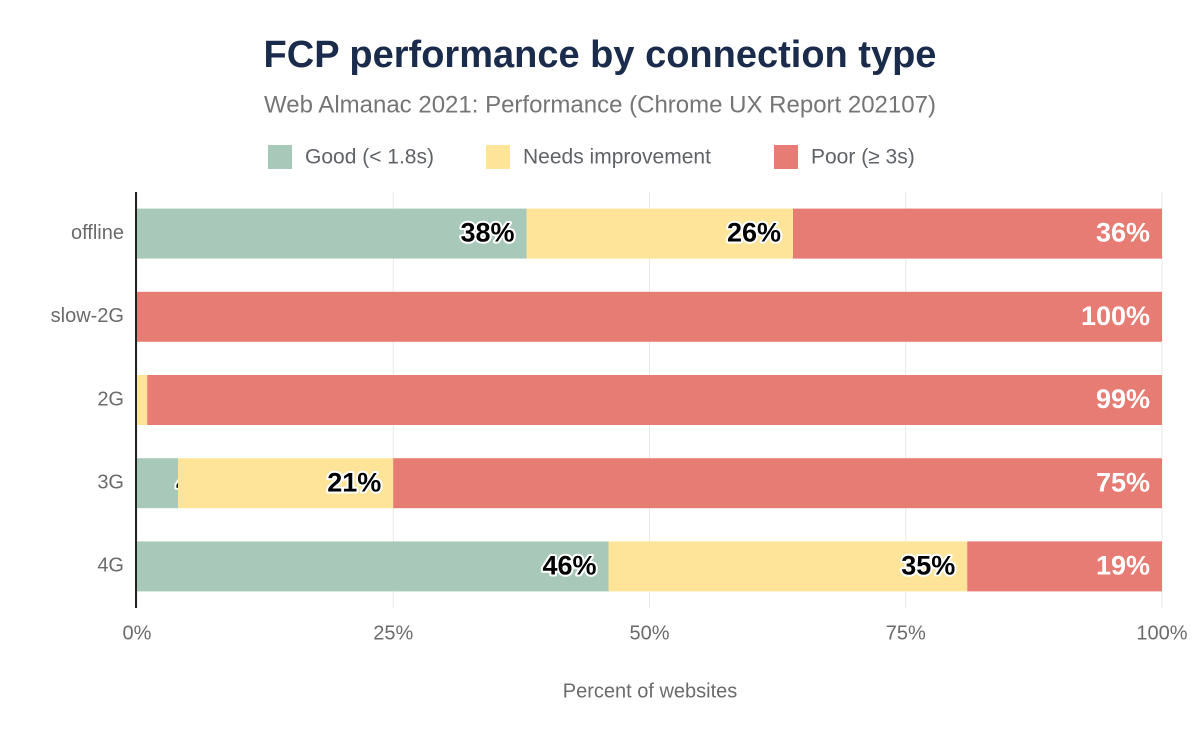 The height and width of the screenshot is (747, 1200). What do you see at coordinates (617, 157) in the screenshot?
I see `legend-label: Needs improvement` at bounding box center [617, 157].